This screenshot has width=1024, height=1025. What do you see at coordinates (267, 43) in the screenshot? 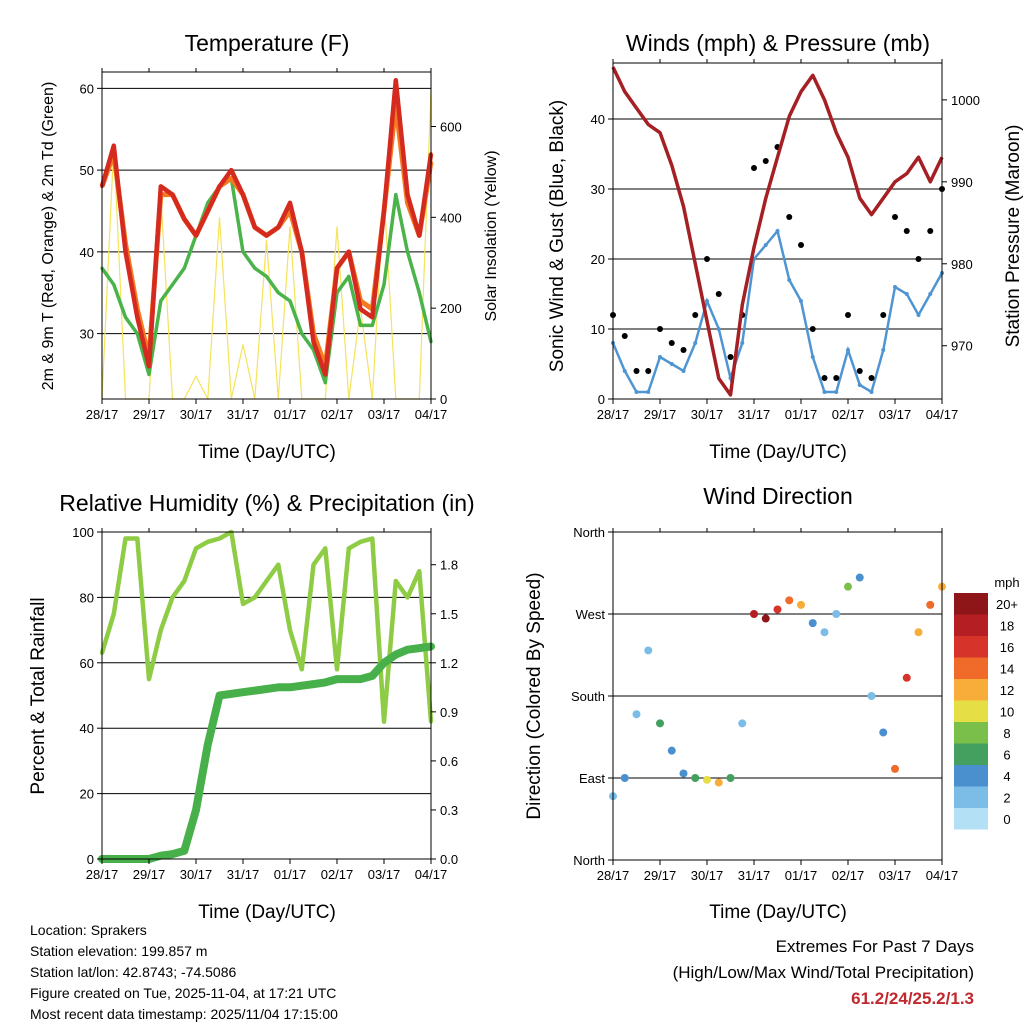
I see `temperature-title: Temperature (F)` at bounding box center [267, 43].